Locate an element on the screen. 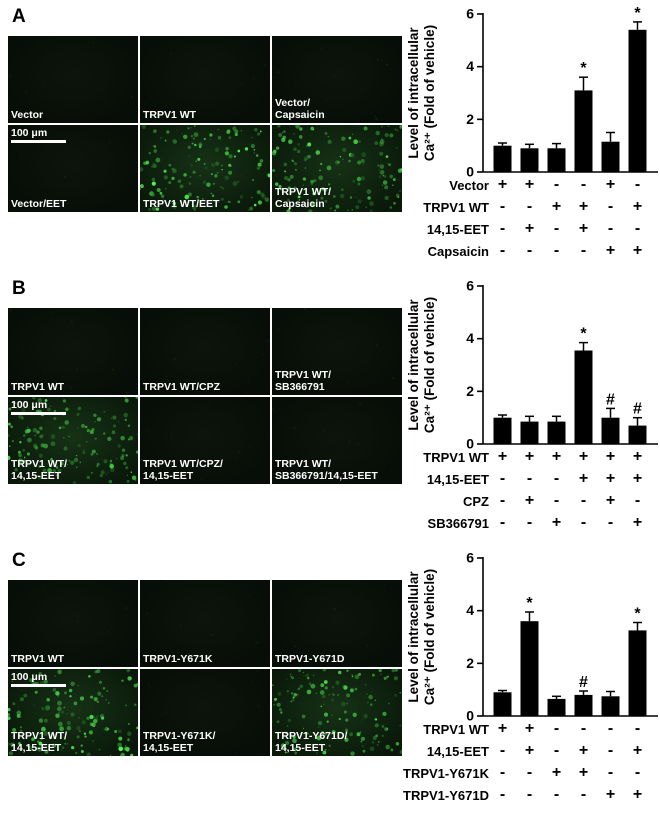 The height and width of the screenshot is (817, 660). micrograph: 100 μm TRPV1 WT/ 14,15-EET is located at coordinates (73, 712).